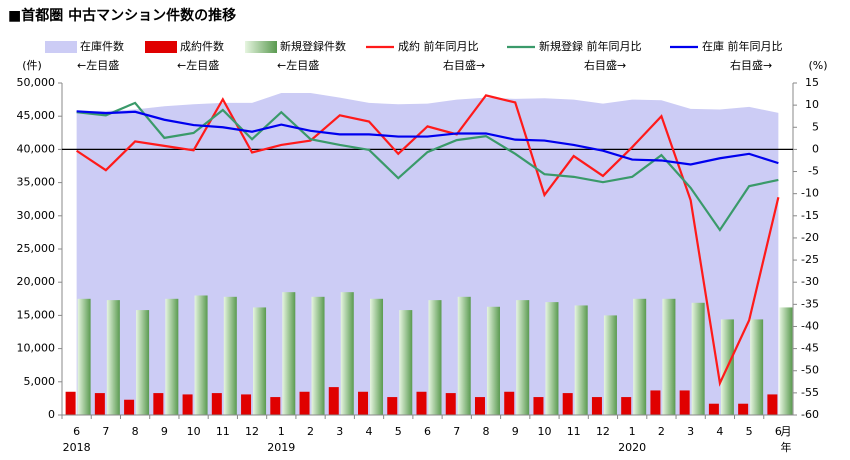 The width and height of the screenshot is (850, 460). What do you see at coordinates (590, 46) in the screenshot?
I see `legend-label: 新規登録 前年同月比` at bounding box center [590, 46].